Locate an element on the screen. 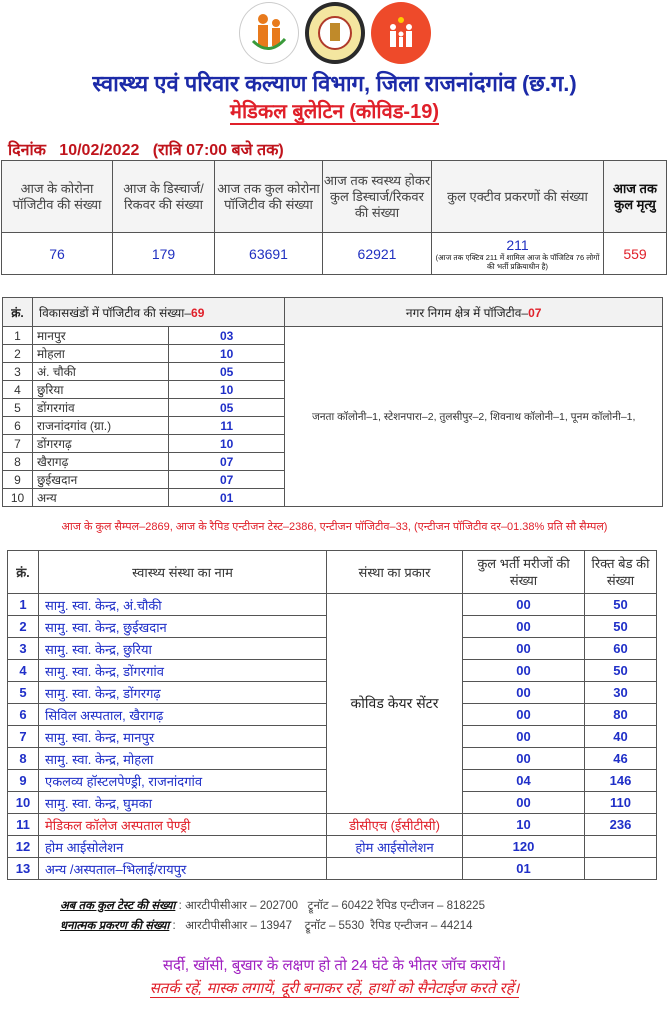 The width and height of the screenshot is (669, 1024). facility-row: 10 सामु. स्वा. केन्द्र, घुमका 00 110 is located at coordinates (332, 802).